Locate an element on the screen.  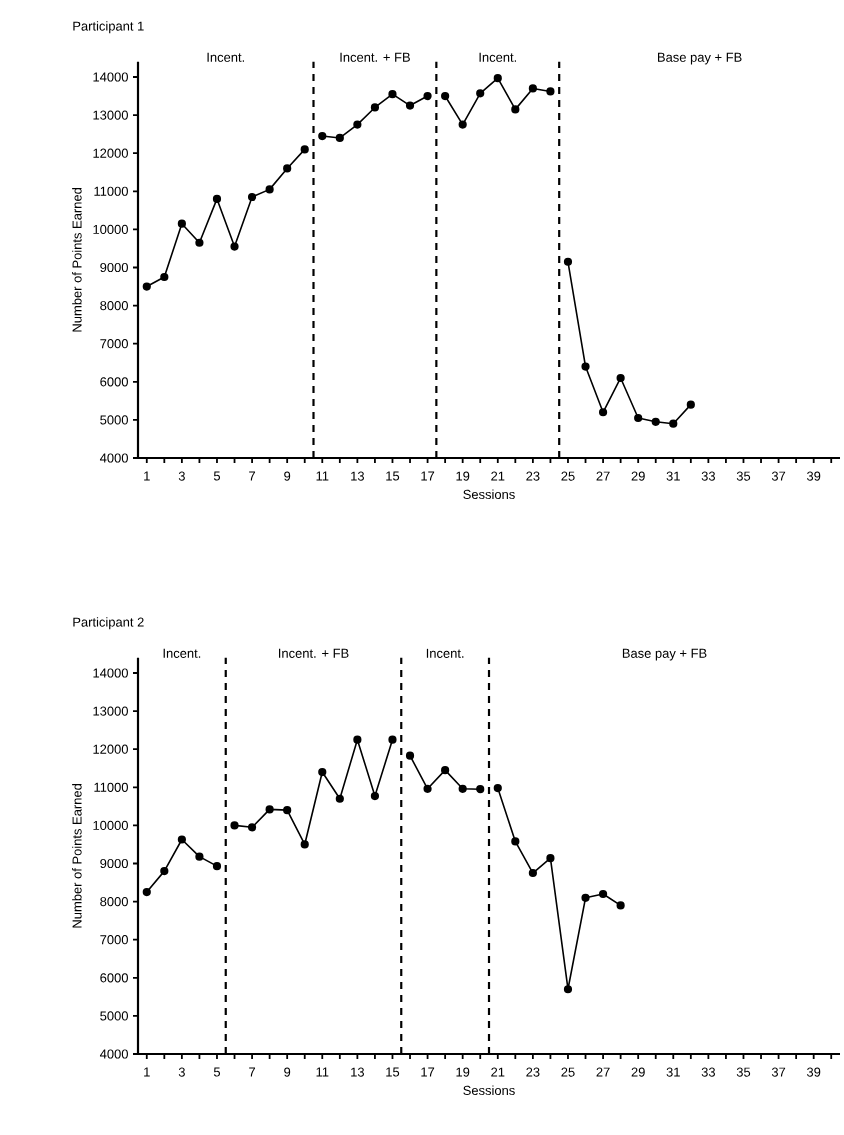
x-tick-label: 3 is located at coordinates (181, 1072).